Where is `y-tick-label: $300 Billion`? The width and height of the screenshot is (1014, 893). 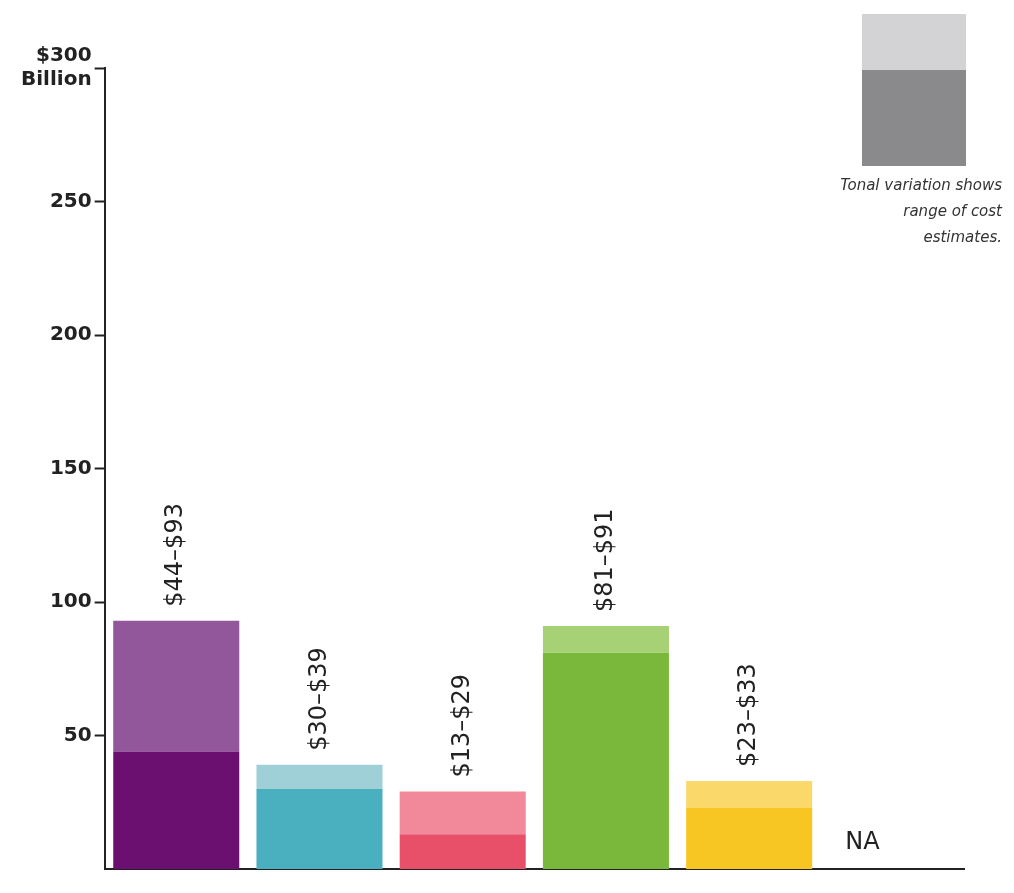 y-tick-label: $300 Billion is located at coordinates (56, 66).